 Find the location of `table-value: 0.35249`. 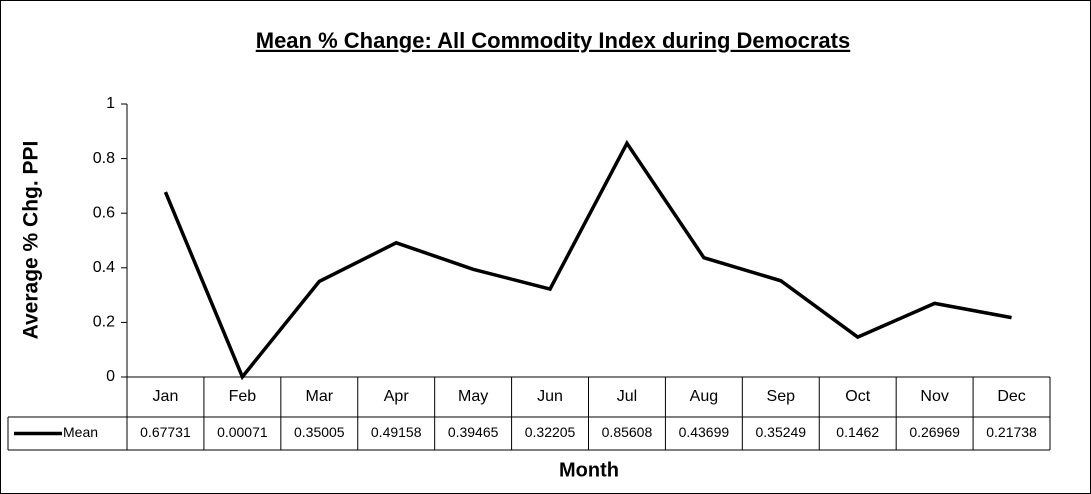

table-value: 0.35249 is located at coordinates (780, 432).